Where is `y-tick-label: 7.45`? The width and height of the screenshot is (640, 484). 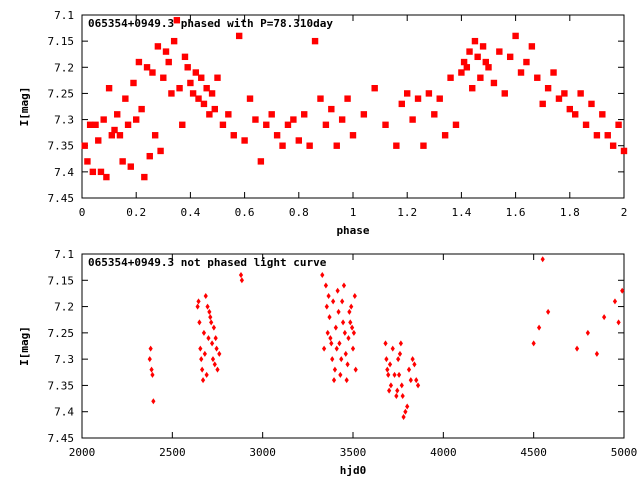
y-tick-label: 7.45 is located at coordinates (61, 438).